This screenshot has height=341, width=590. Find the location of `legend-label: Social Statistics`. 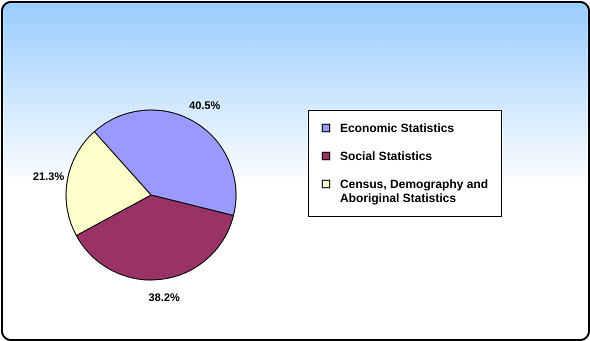

legend-label: Social Statistics is located at coordinates (386, 156).